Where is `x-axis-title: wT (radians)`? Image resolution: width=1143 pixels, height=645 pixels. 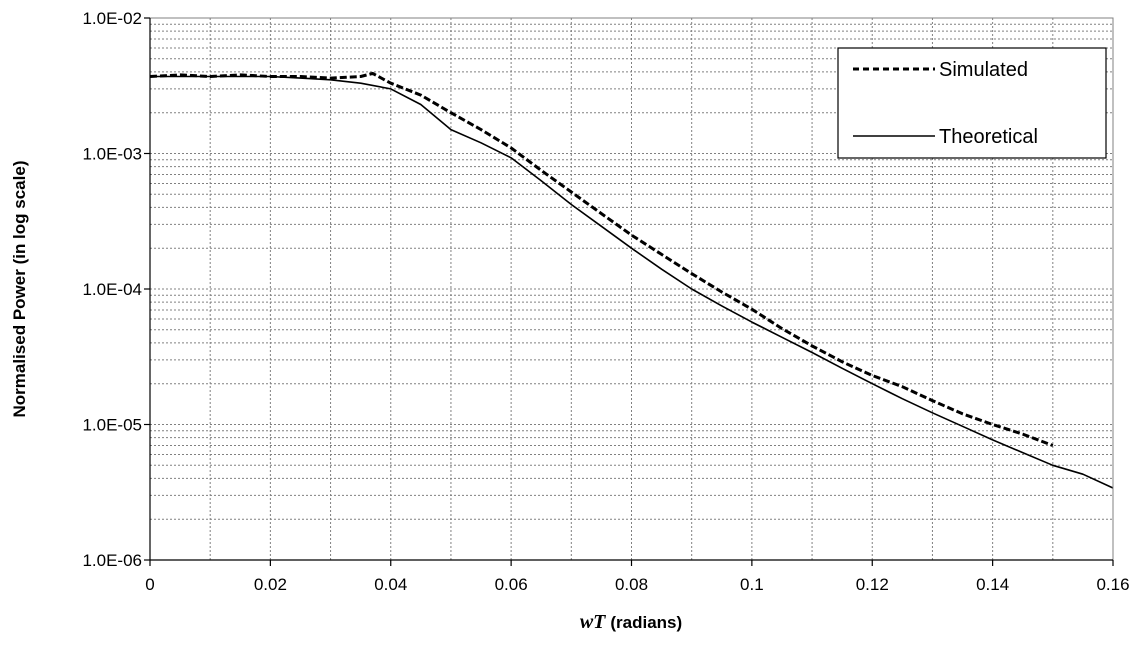
x-axis-title: wT (radians) is located at coordinates (631, 622).